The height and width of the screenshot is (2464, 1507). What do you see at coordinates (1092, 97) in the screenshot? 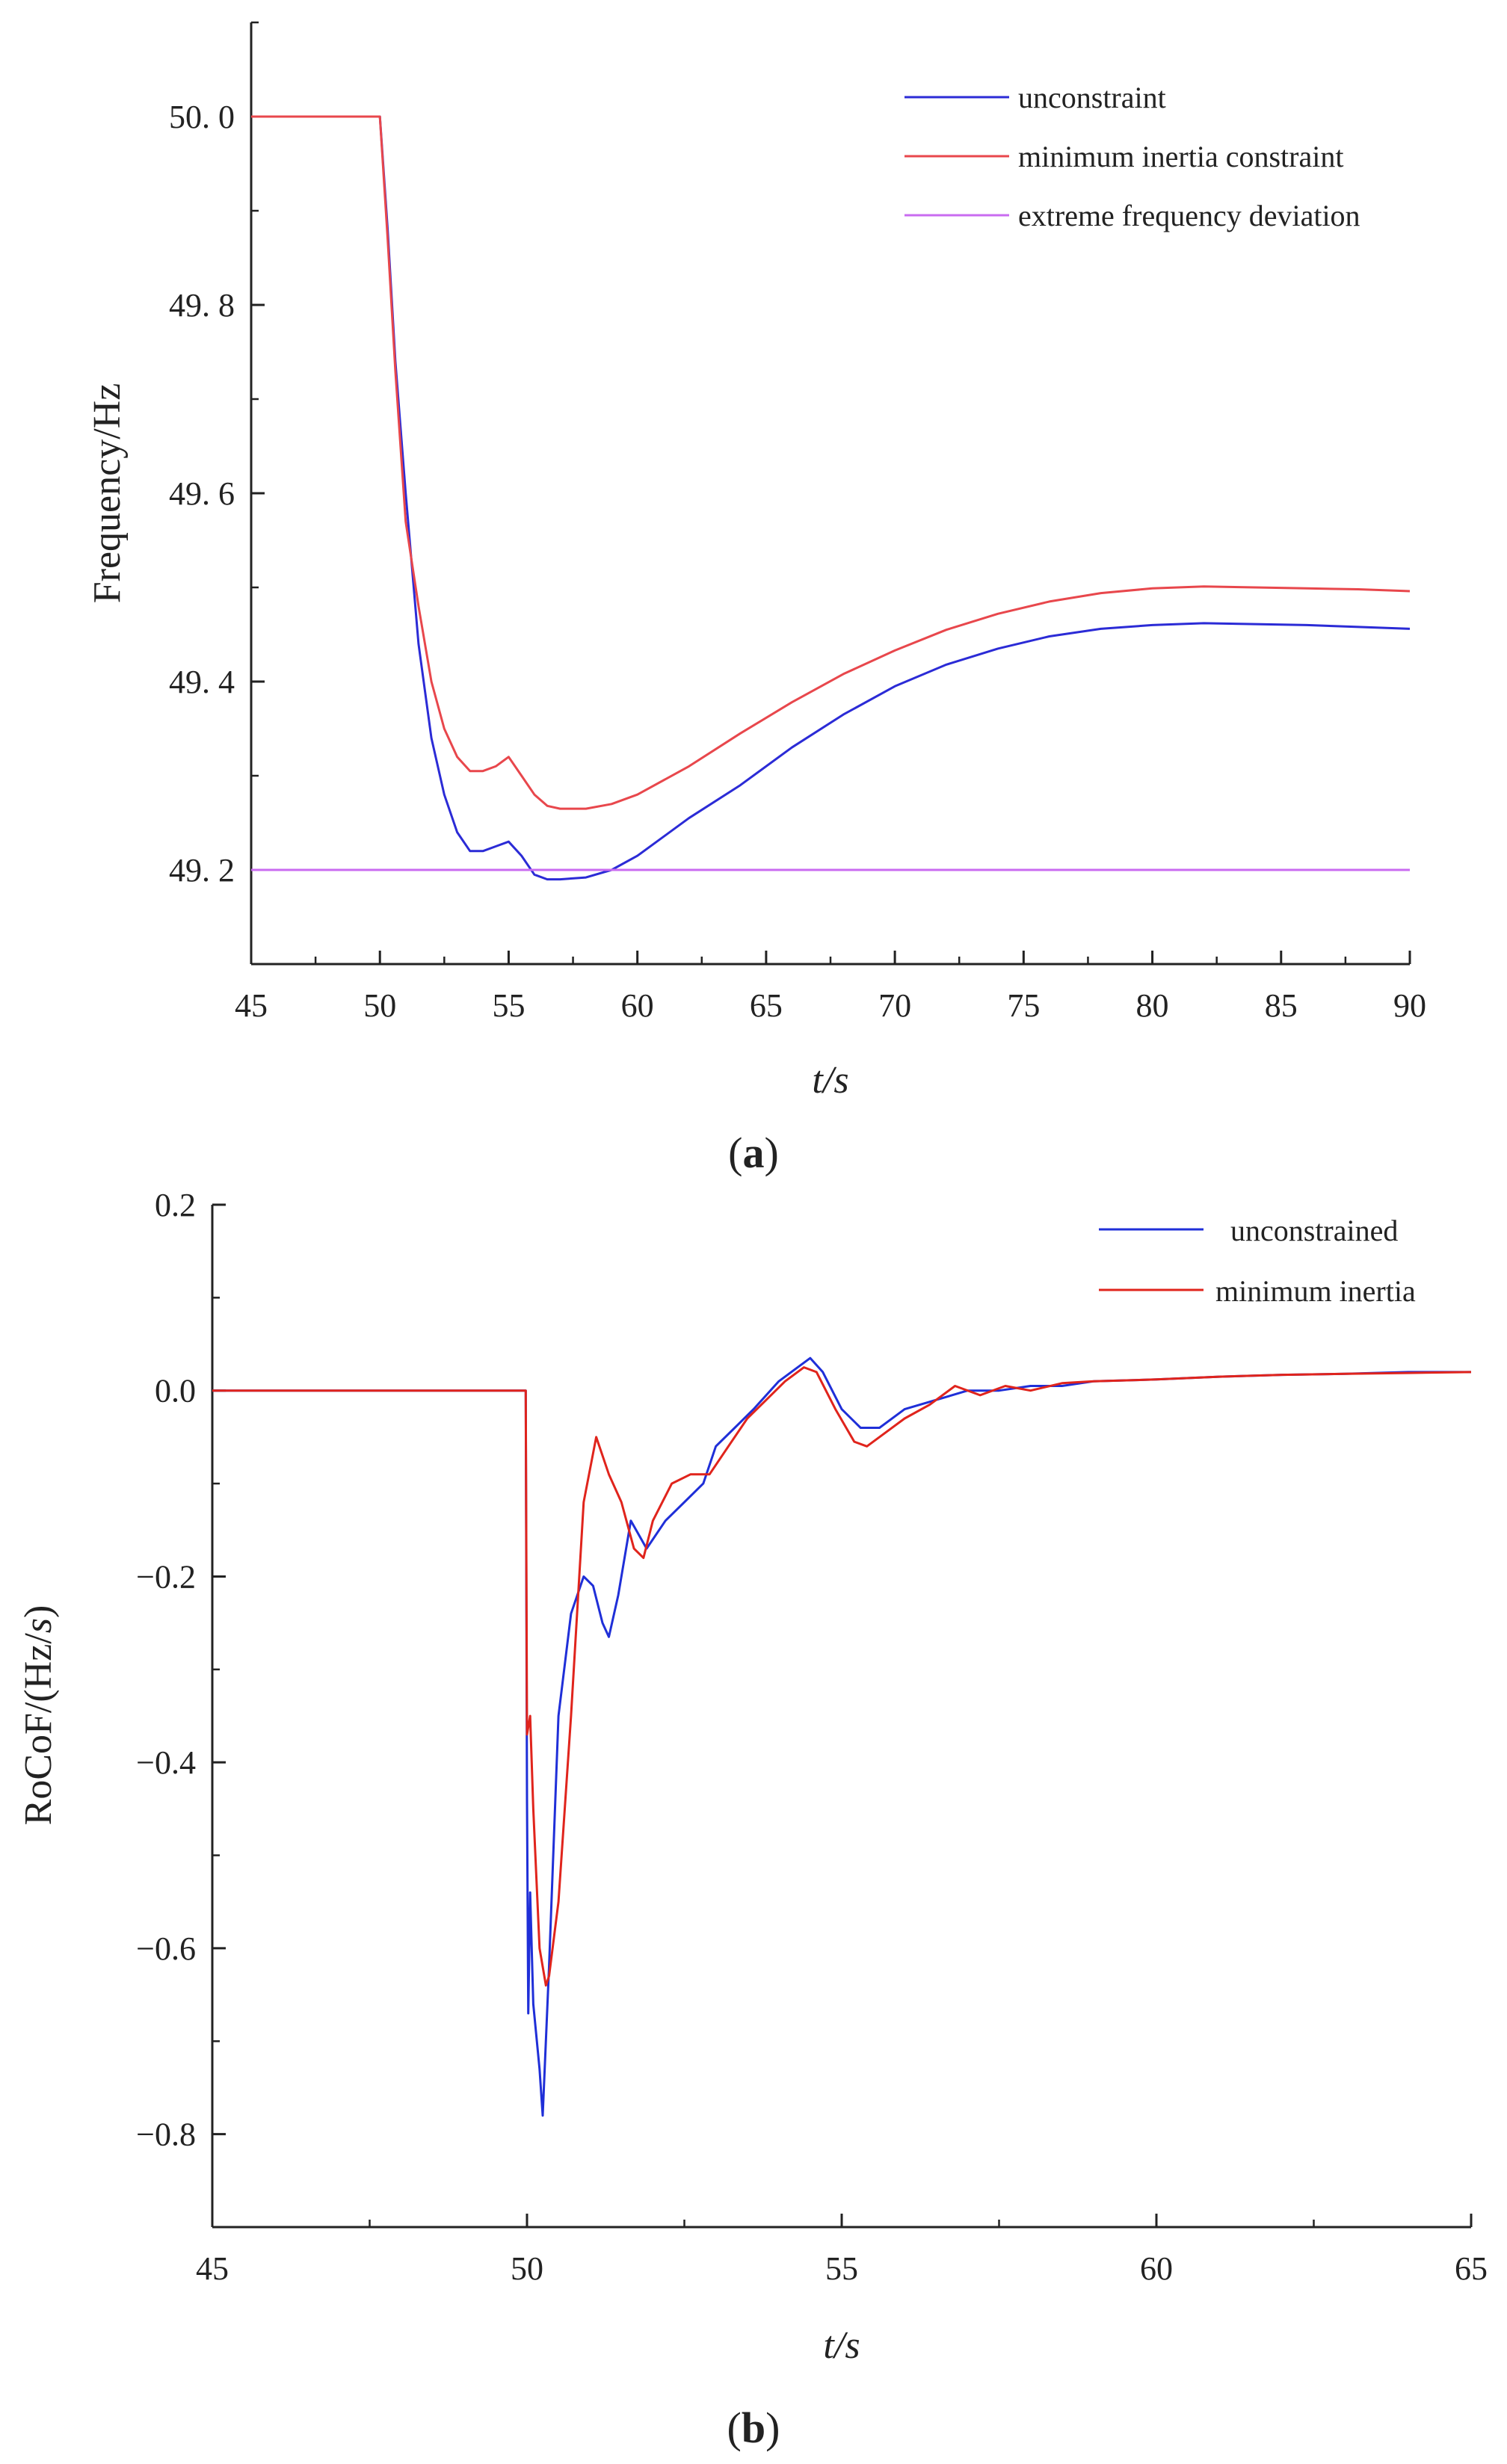
I see `legend-label-unconstraint: unconstraint` at bounding box center [1092, 97].